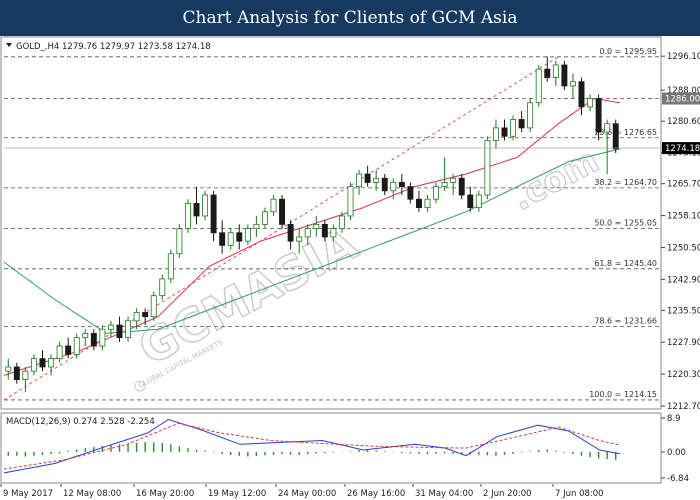  I want to click on chart-title-banner: Chart Analysis for Clients of GCM Asia, so click(350, 18).